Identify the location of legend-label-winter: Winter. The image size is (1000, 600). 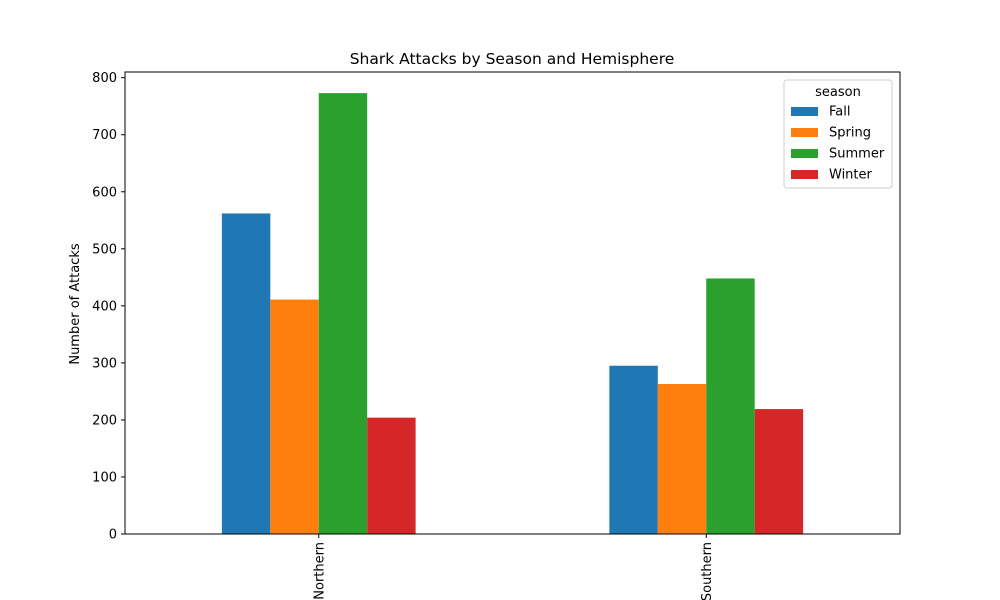
(851, 175).